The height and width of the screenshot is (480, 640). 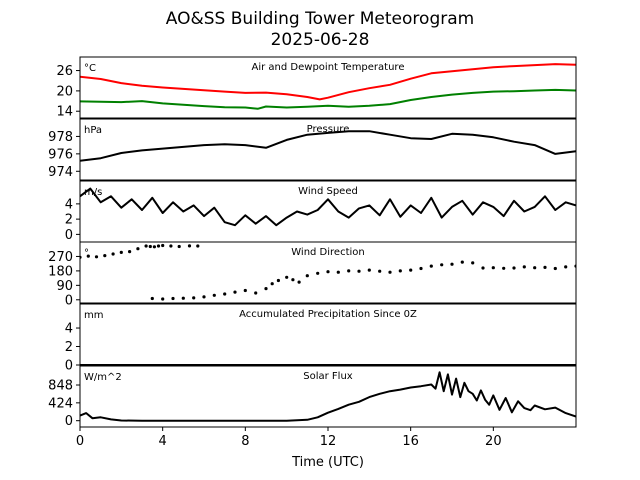 What do you see at coordinates (60, 386) in the screenshot?
I see `y-tick-label: 848` at bounding box center [60, 386].